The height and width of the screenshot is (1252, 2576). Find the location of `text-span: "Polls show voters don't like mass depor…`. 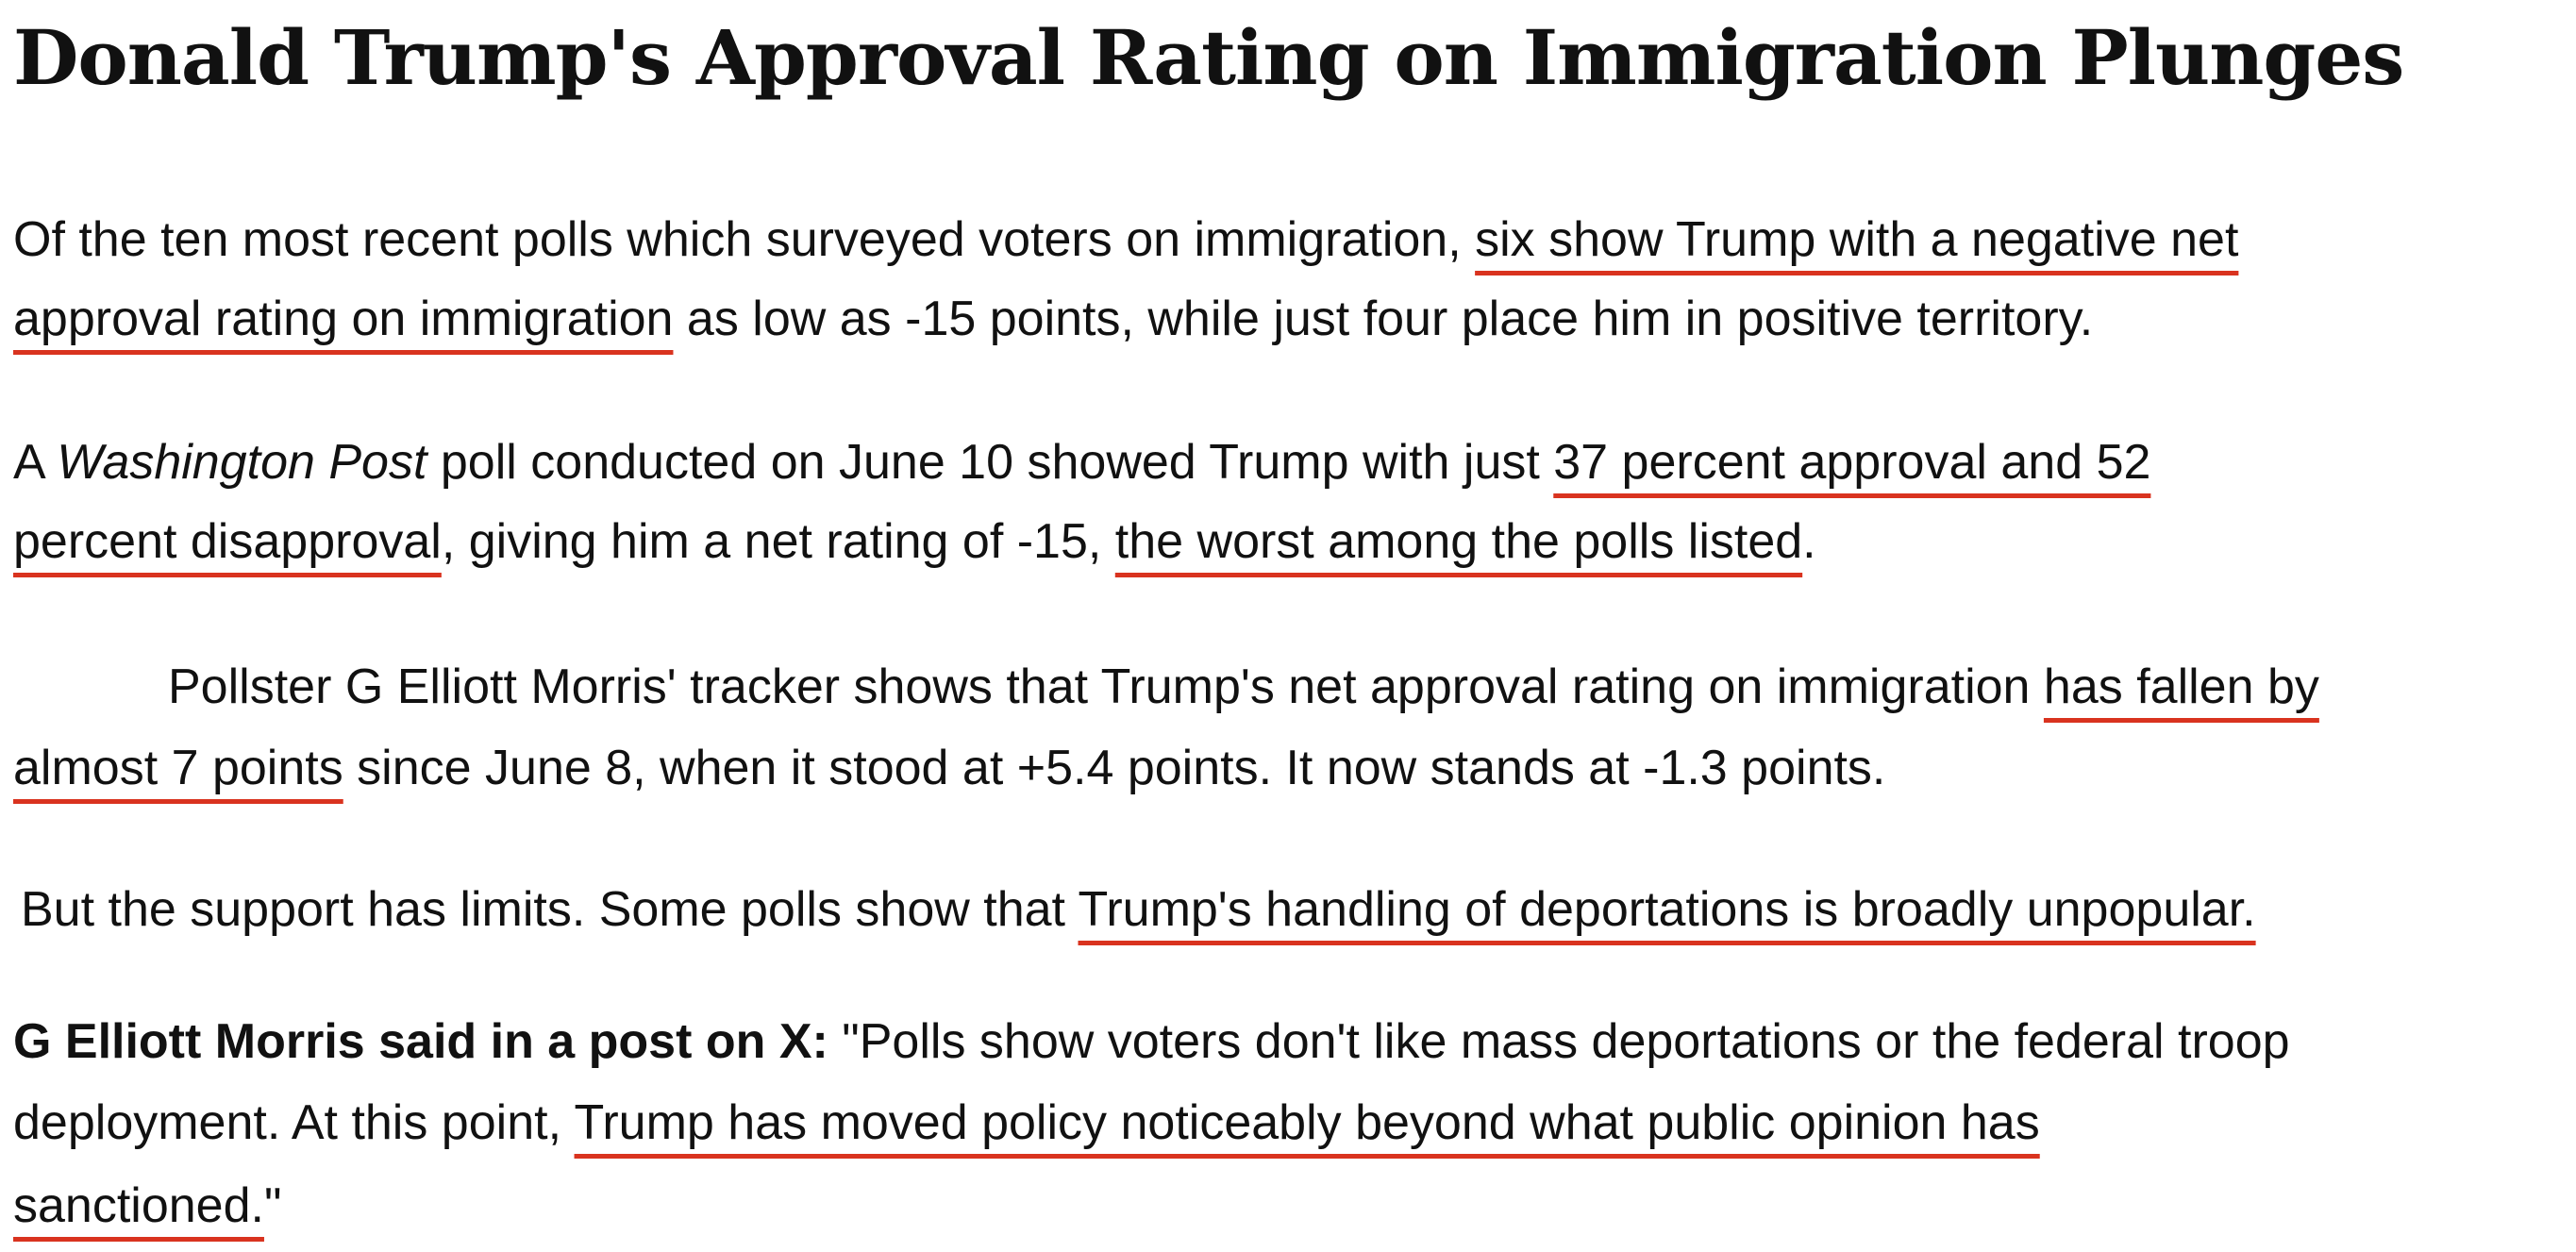

text-span: "Polls show voters don't like mass depor… is located at coordinates (1559, 1041).